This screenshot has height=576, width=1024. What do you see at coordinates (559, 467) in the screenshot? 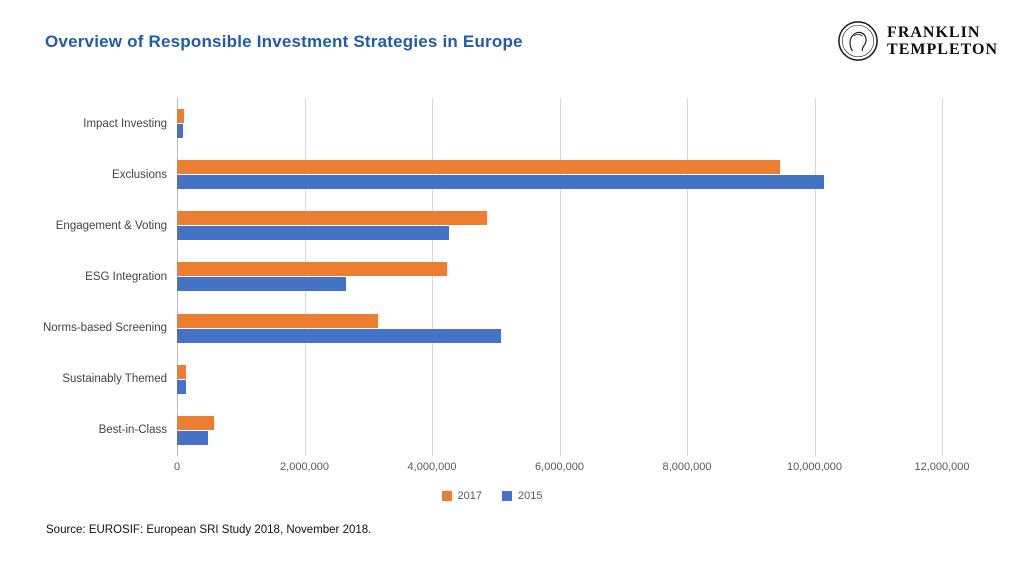
I see `x-tick-label: 6,000,000` at bounding box center [559, 467].